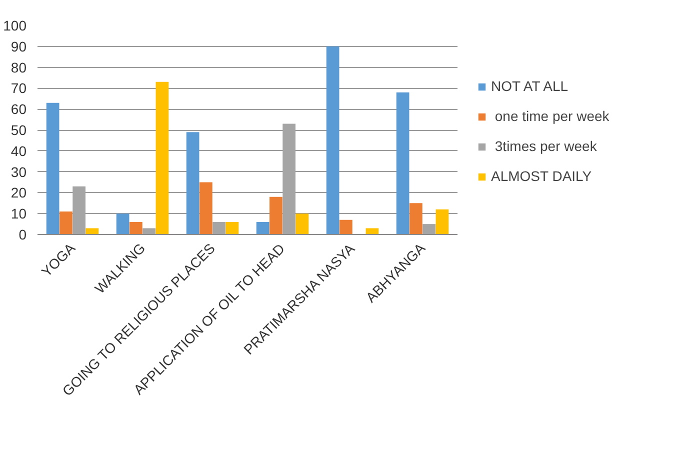 The width and height of the screenshot is (694, 467). What do you see at coordinates (18, 130) in the screenshot?
I see `y-tick-label: 50` at bounding box center [18, 130].